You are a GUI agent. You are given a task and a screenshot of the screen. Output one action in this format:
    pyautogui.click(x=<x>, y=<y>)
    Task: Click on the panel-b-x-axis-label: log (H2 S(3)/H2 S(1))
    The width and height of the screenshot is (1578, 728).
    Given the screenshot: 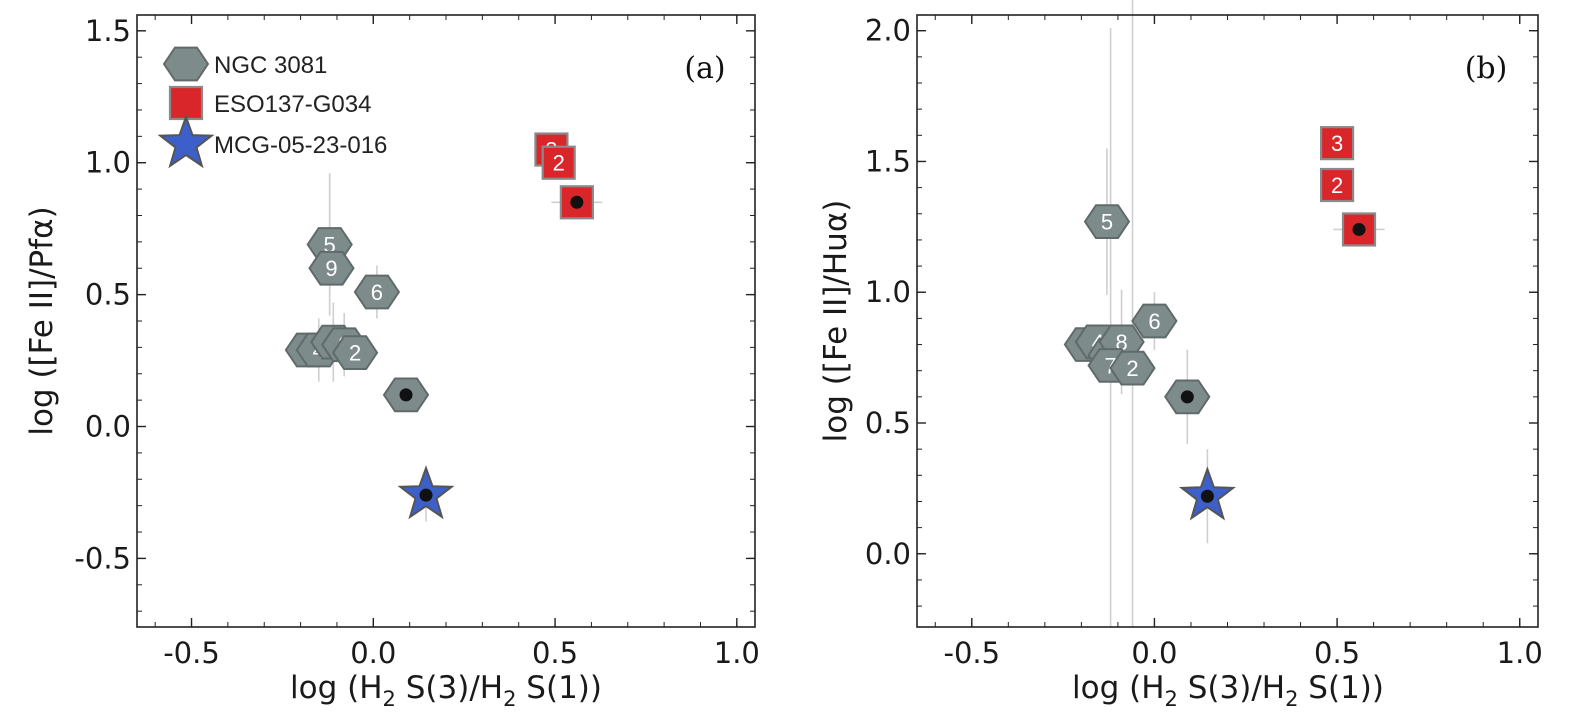 What is the action you would take?
    pyautogui.click(x=1228, y=690)
    